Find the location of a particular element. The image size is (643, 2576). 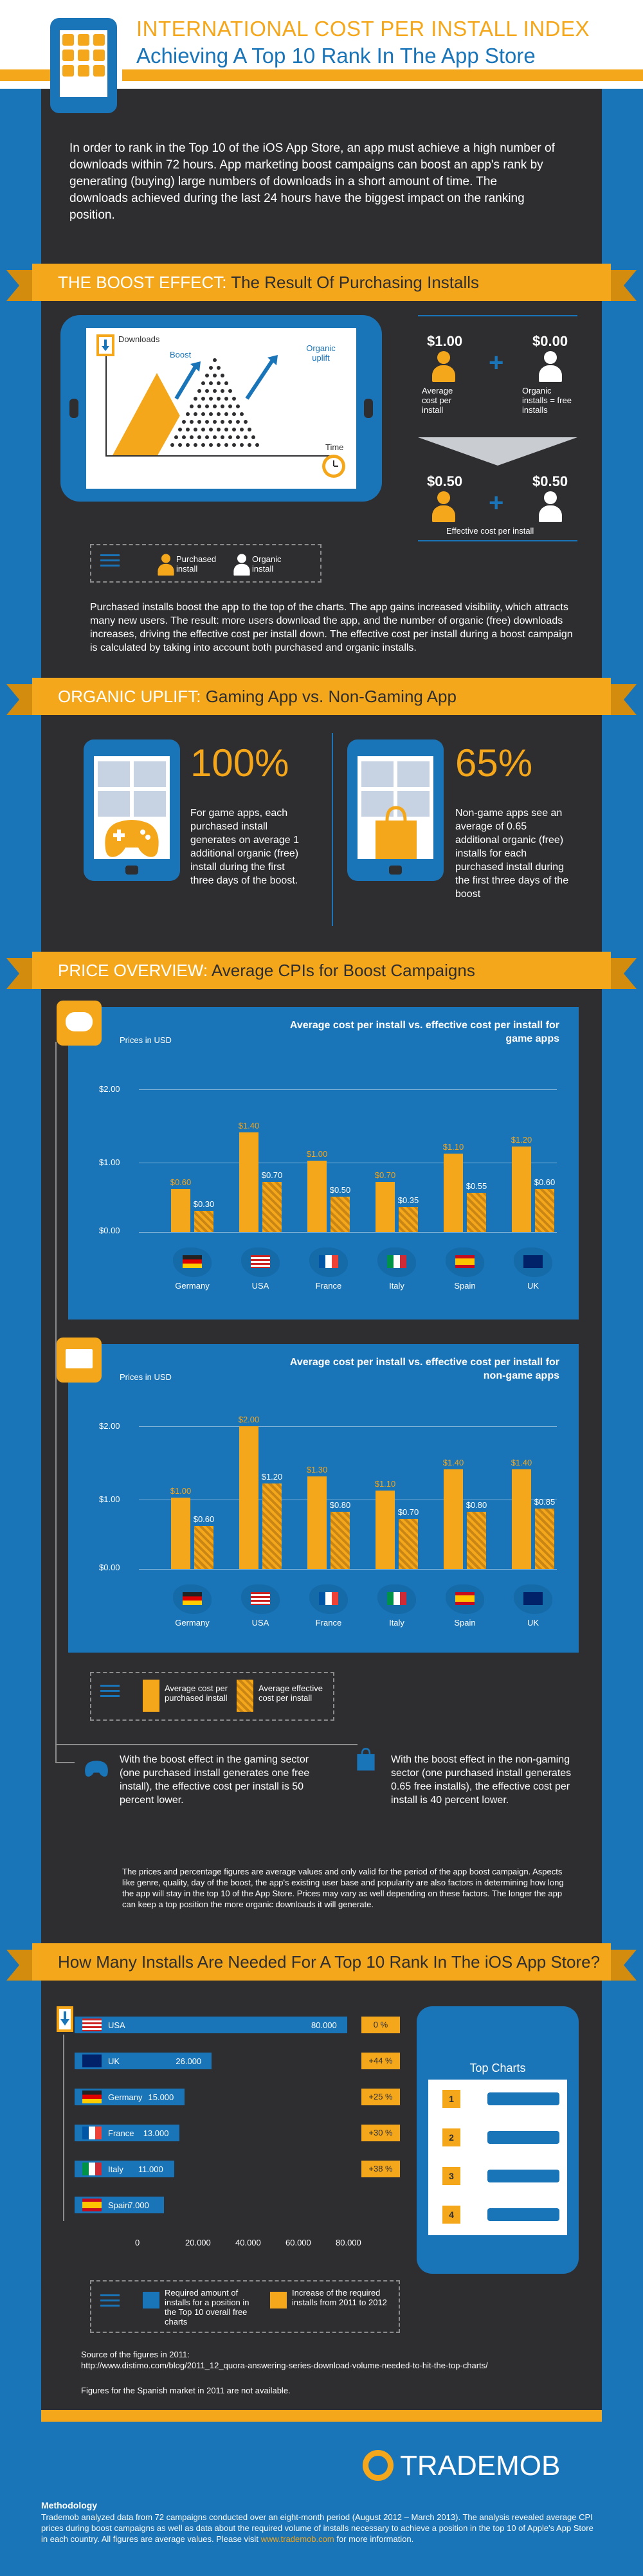

page-subtitle: Achieving A Top 10 Rank In The App Store is located at coordinates (336, 56).